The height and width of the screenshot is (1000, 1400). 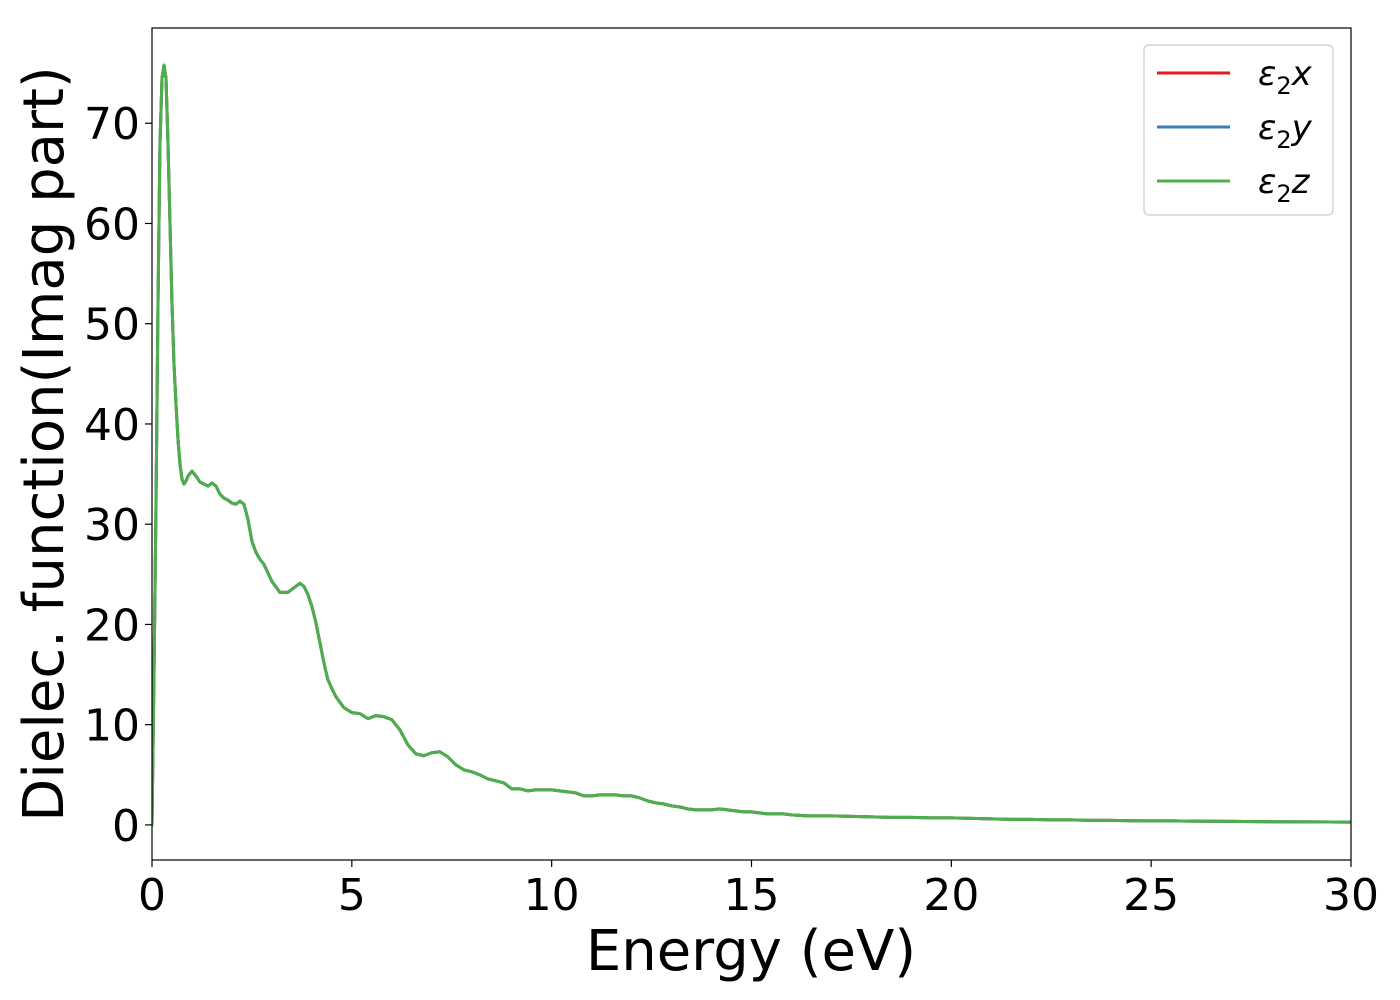 What do you see at coordinates (1151, 895) in the screenshot?
I see `x-tick-label: 25` at bounding box center [1151, 895].